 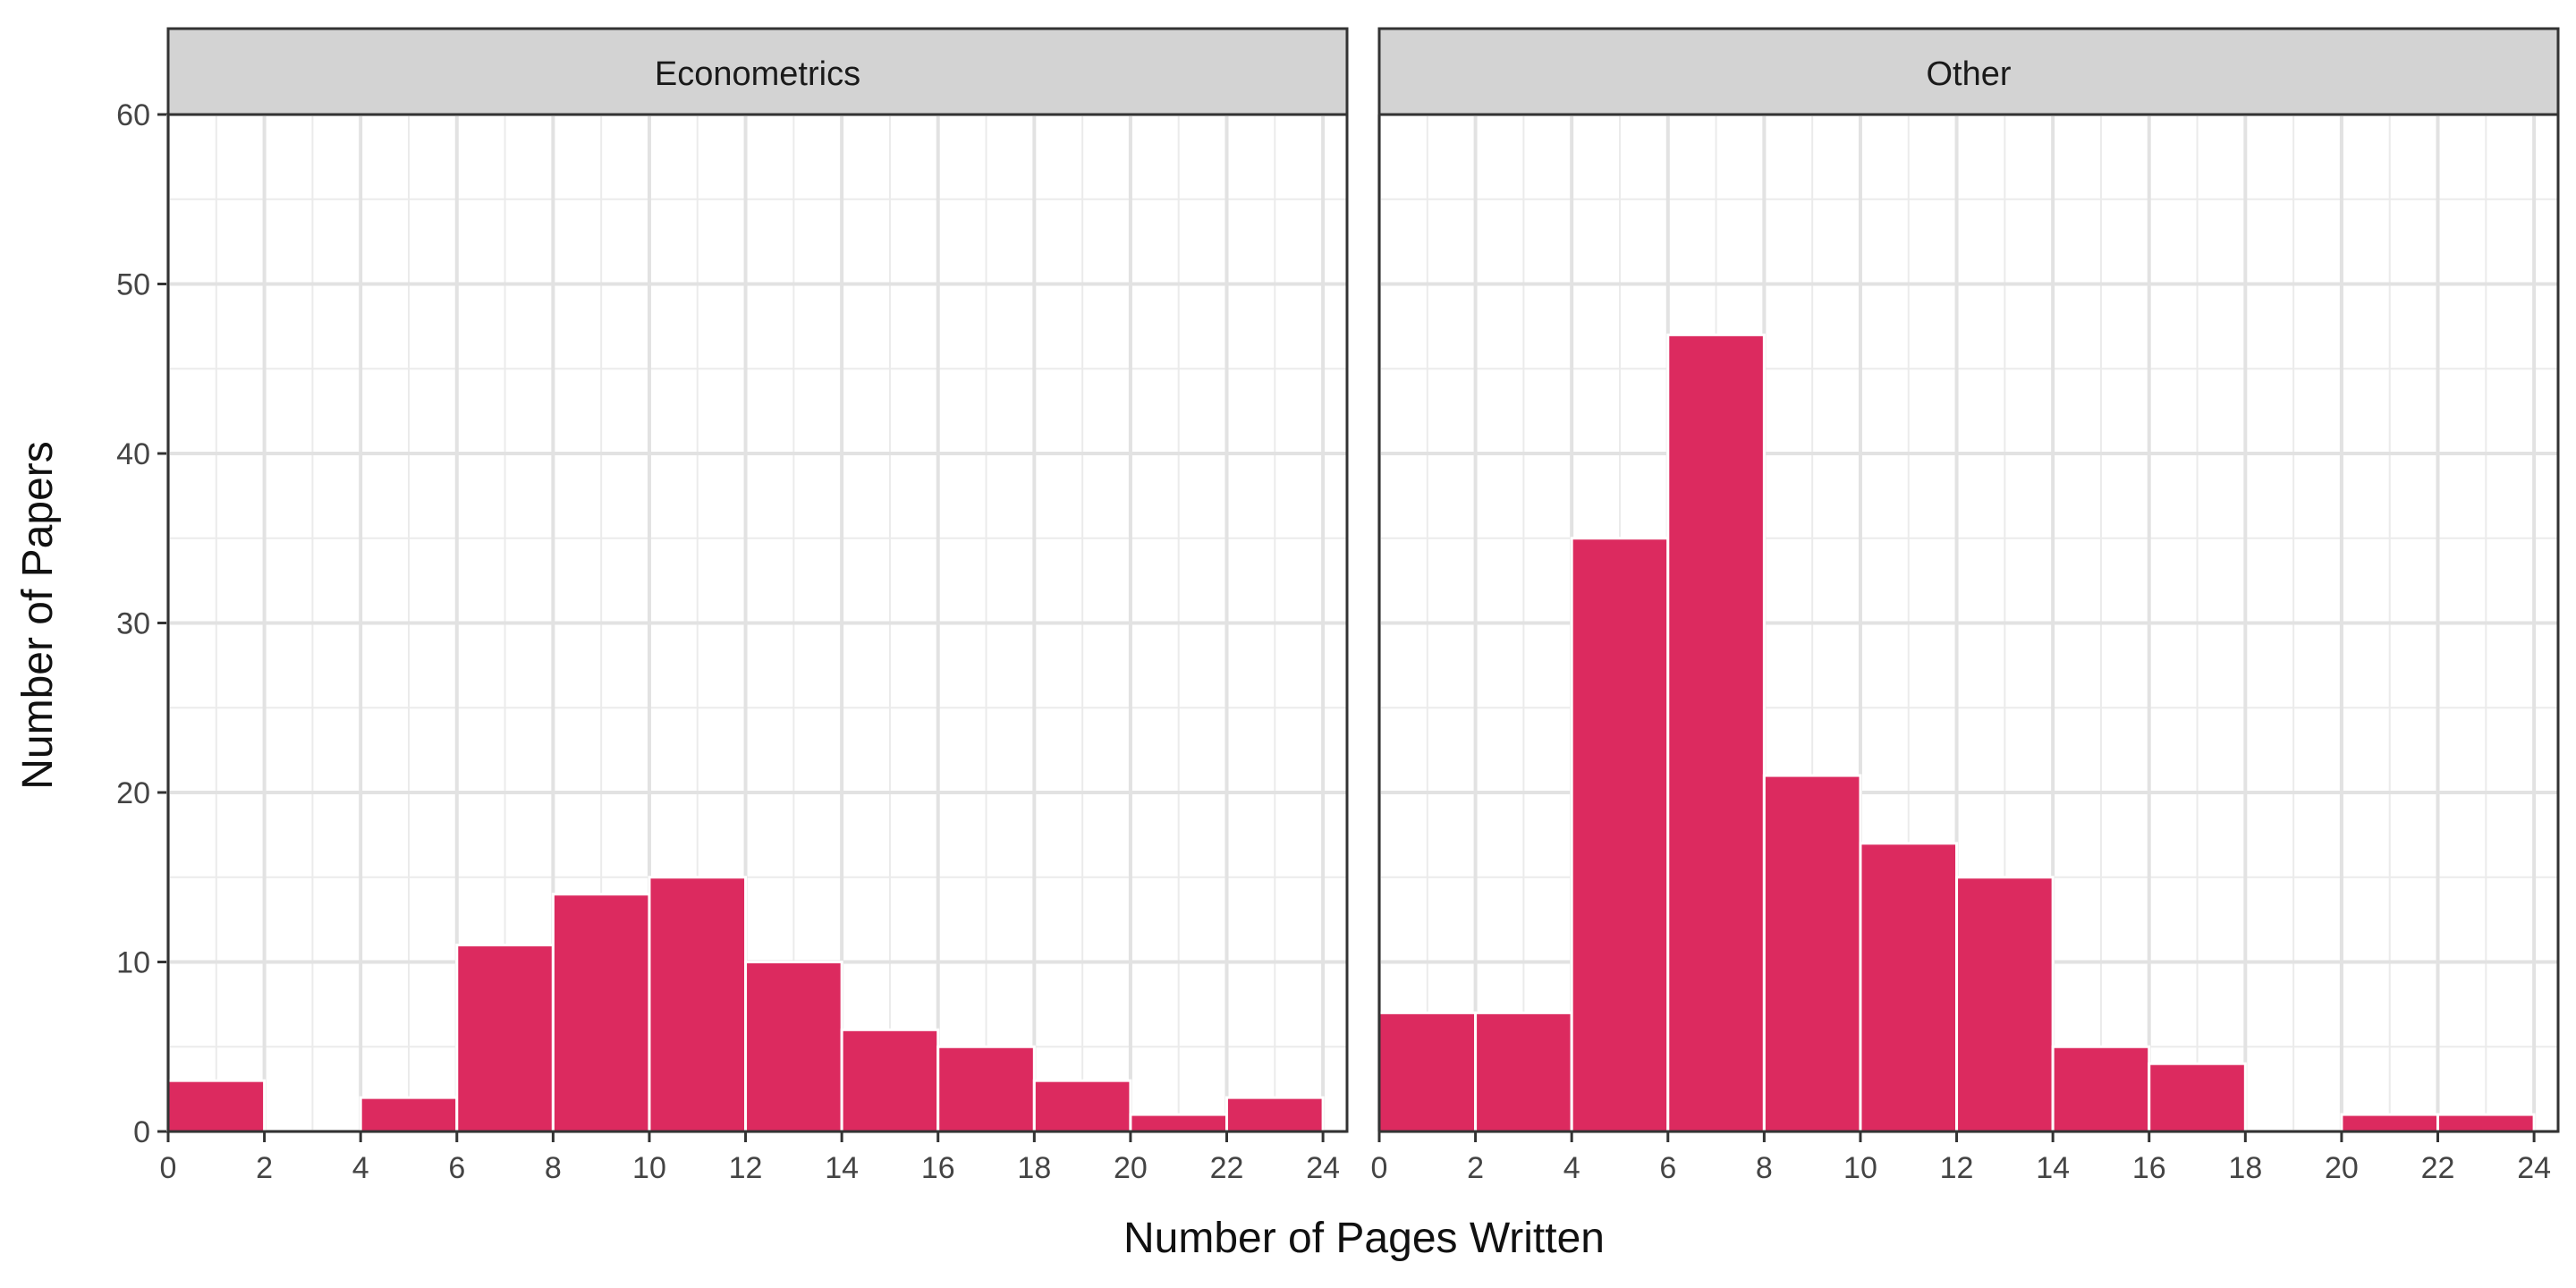 I want to click on y-tick-label: 0, so click(x=141, y=1132).